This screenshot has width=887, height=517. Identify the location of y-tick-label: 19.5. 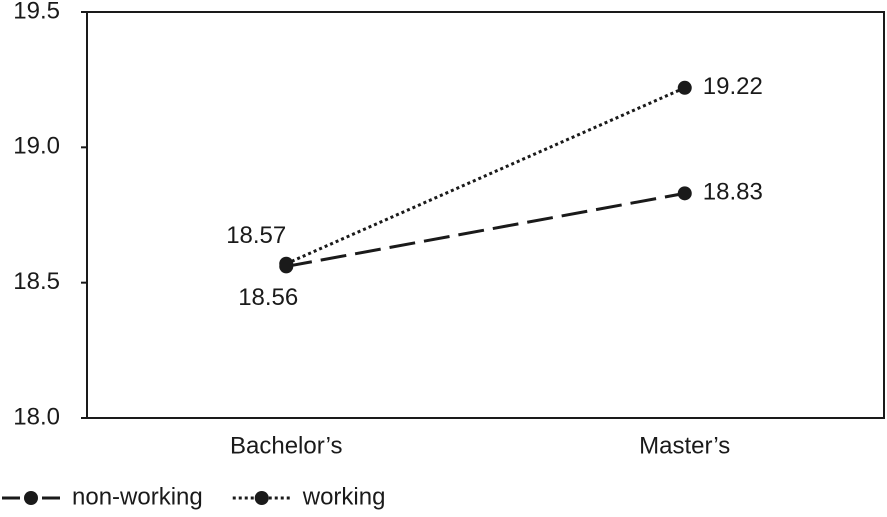
(36, 12).